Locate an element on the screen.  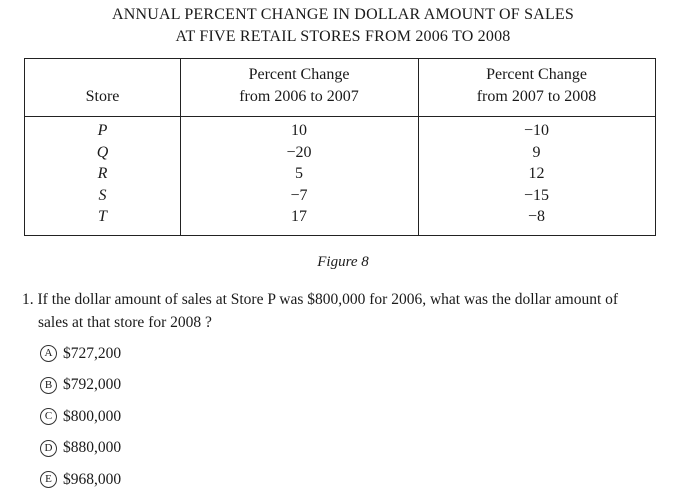
value-cell: 10 is located at coordinates (299, 130).